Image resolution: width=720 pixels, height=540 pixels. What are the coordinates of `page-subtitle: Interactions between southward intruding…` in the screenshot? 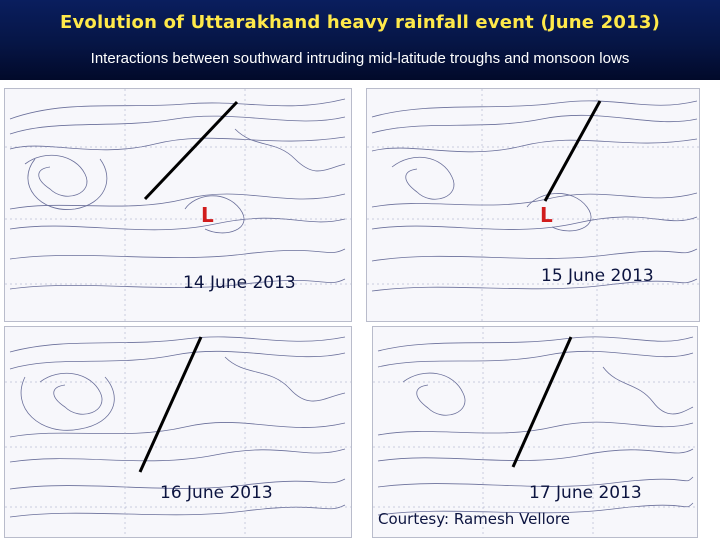 It's located at (360, 58).